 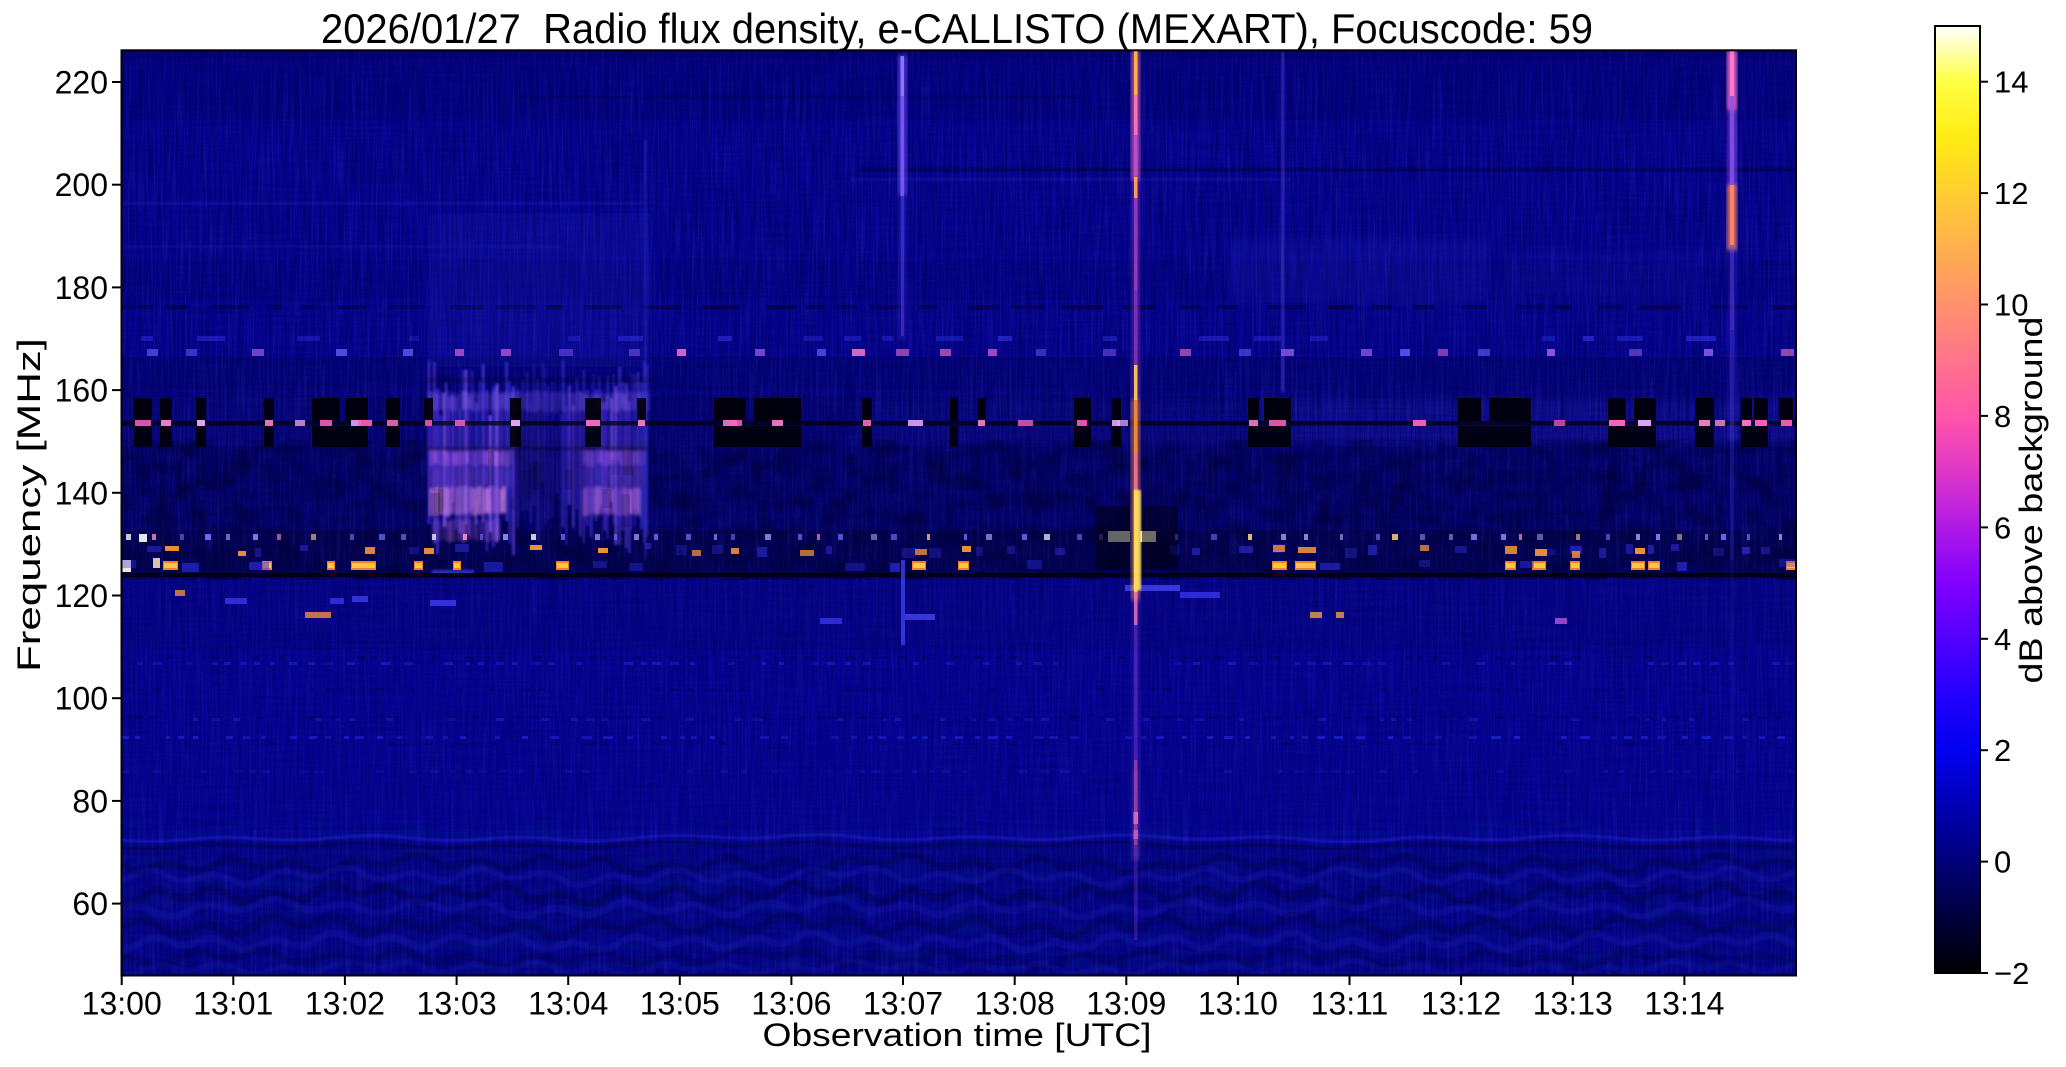 I want to click on svg-text: 13:02, so click(x=345, y=1004).